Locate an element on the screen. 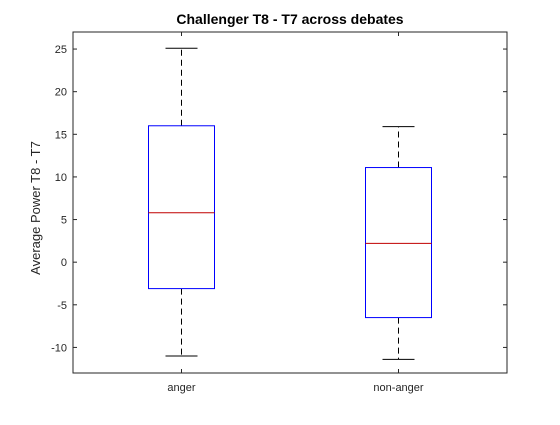 The width and height of the screenshot is (560, 425). y-tick-label: 10 is located at coordinates (61, 178).